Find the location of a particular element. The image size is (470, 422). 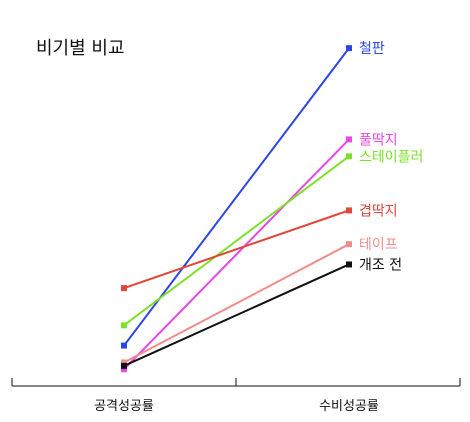

chart-title: 비기별 비교 is located at coordinates (80, 48).